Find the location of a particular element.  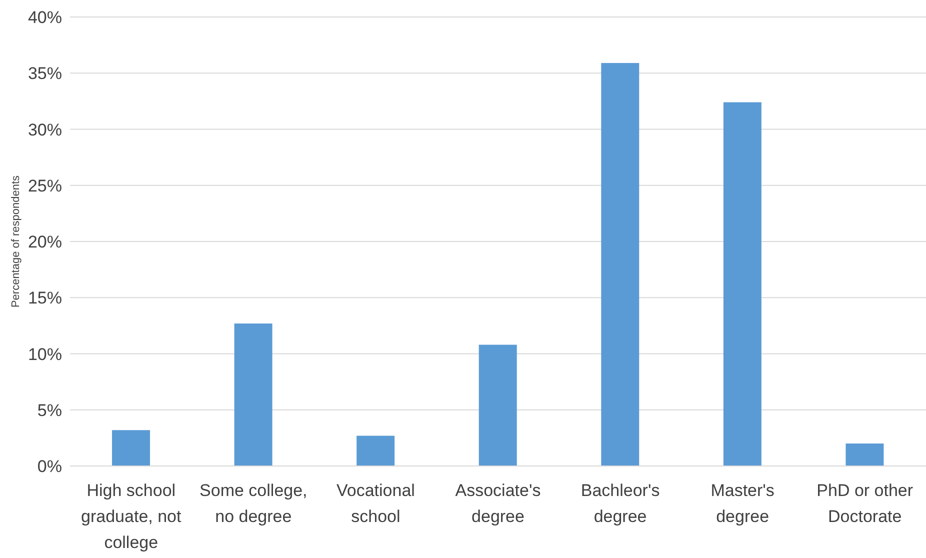

y-tick-label: 20% is located at coordinates (45, 242).